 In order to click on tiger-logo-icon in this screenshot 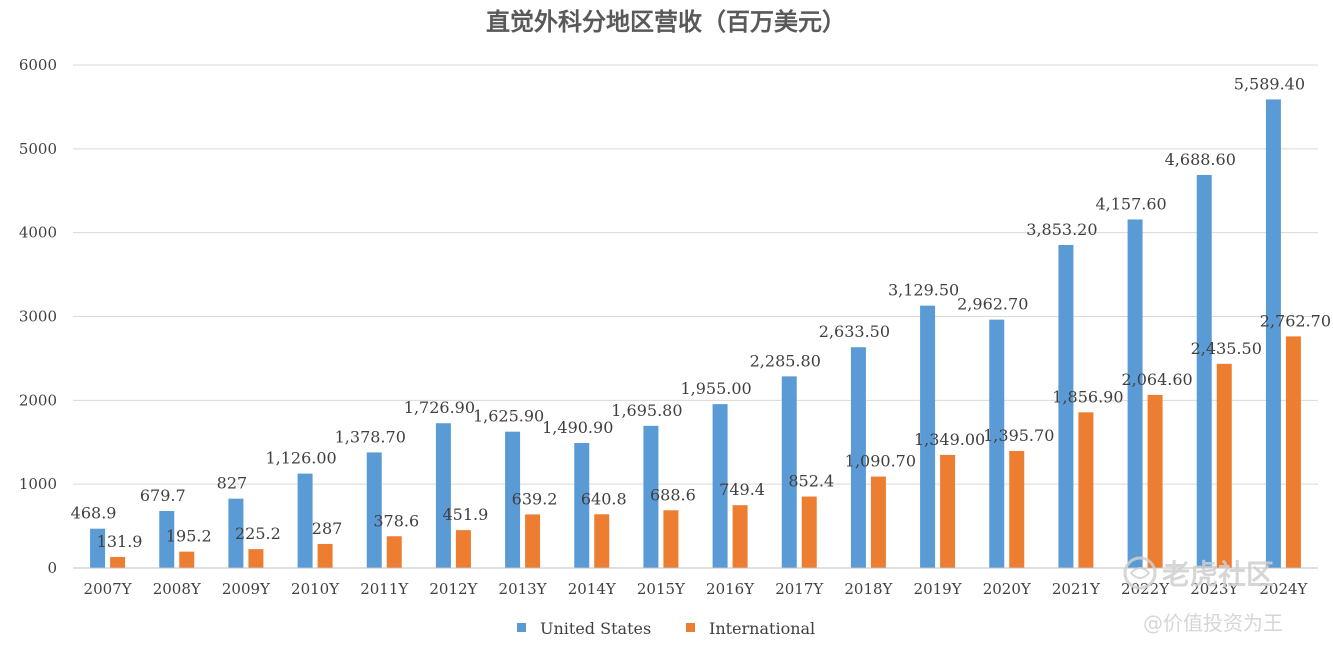, I will do `click(1140, 573)`.